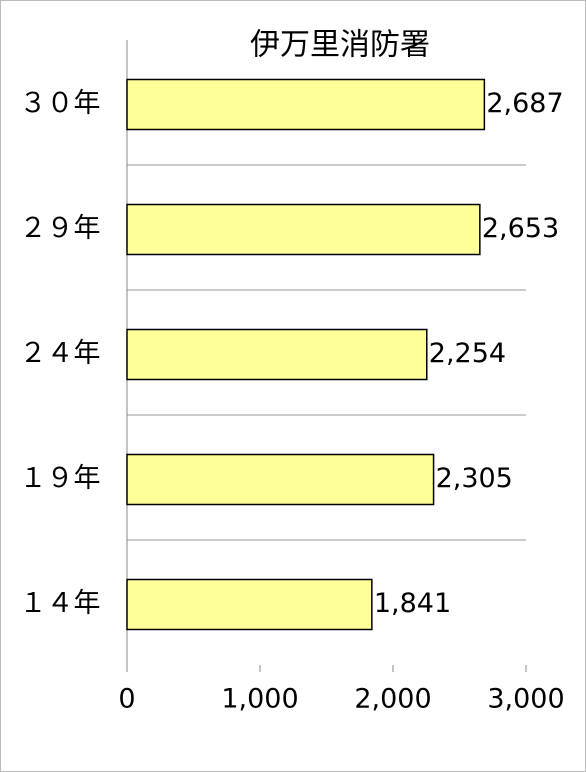 The width and height of the screenshot is (586, 772). What do you see at coordinates (60, 603) in the screenshot?
I see `y-tick-label: １４年` at bounding box center [60, 603].